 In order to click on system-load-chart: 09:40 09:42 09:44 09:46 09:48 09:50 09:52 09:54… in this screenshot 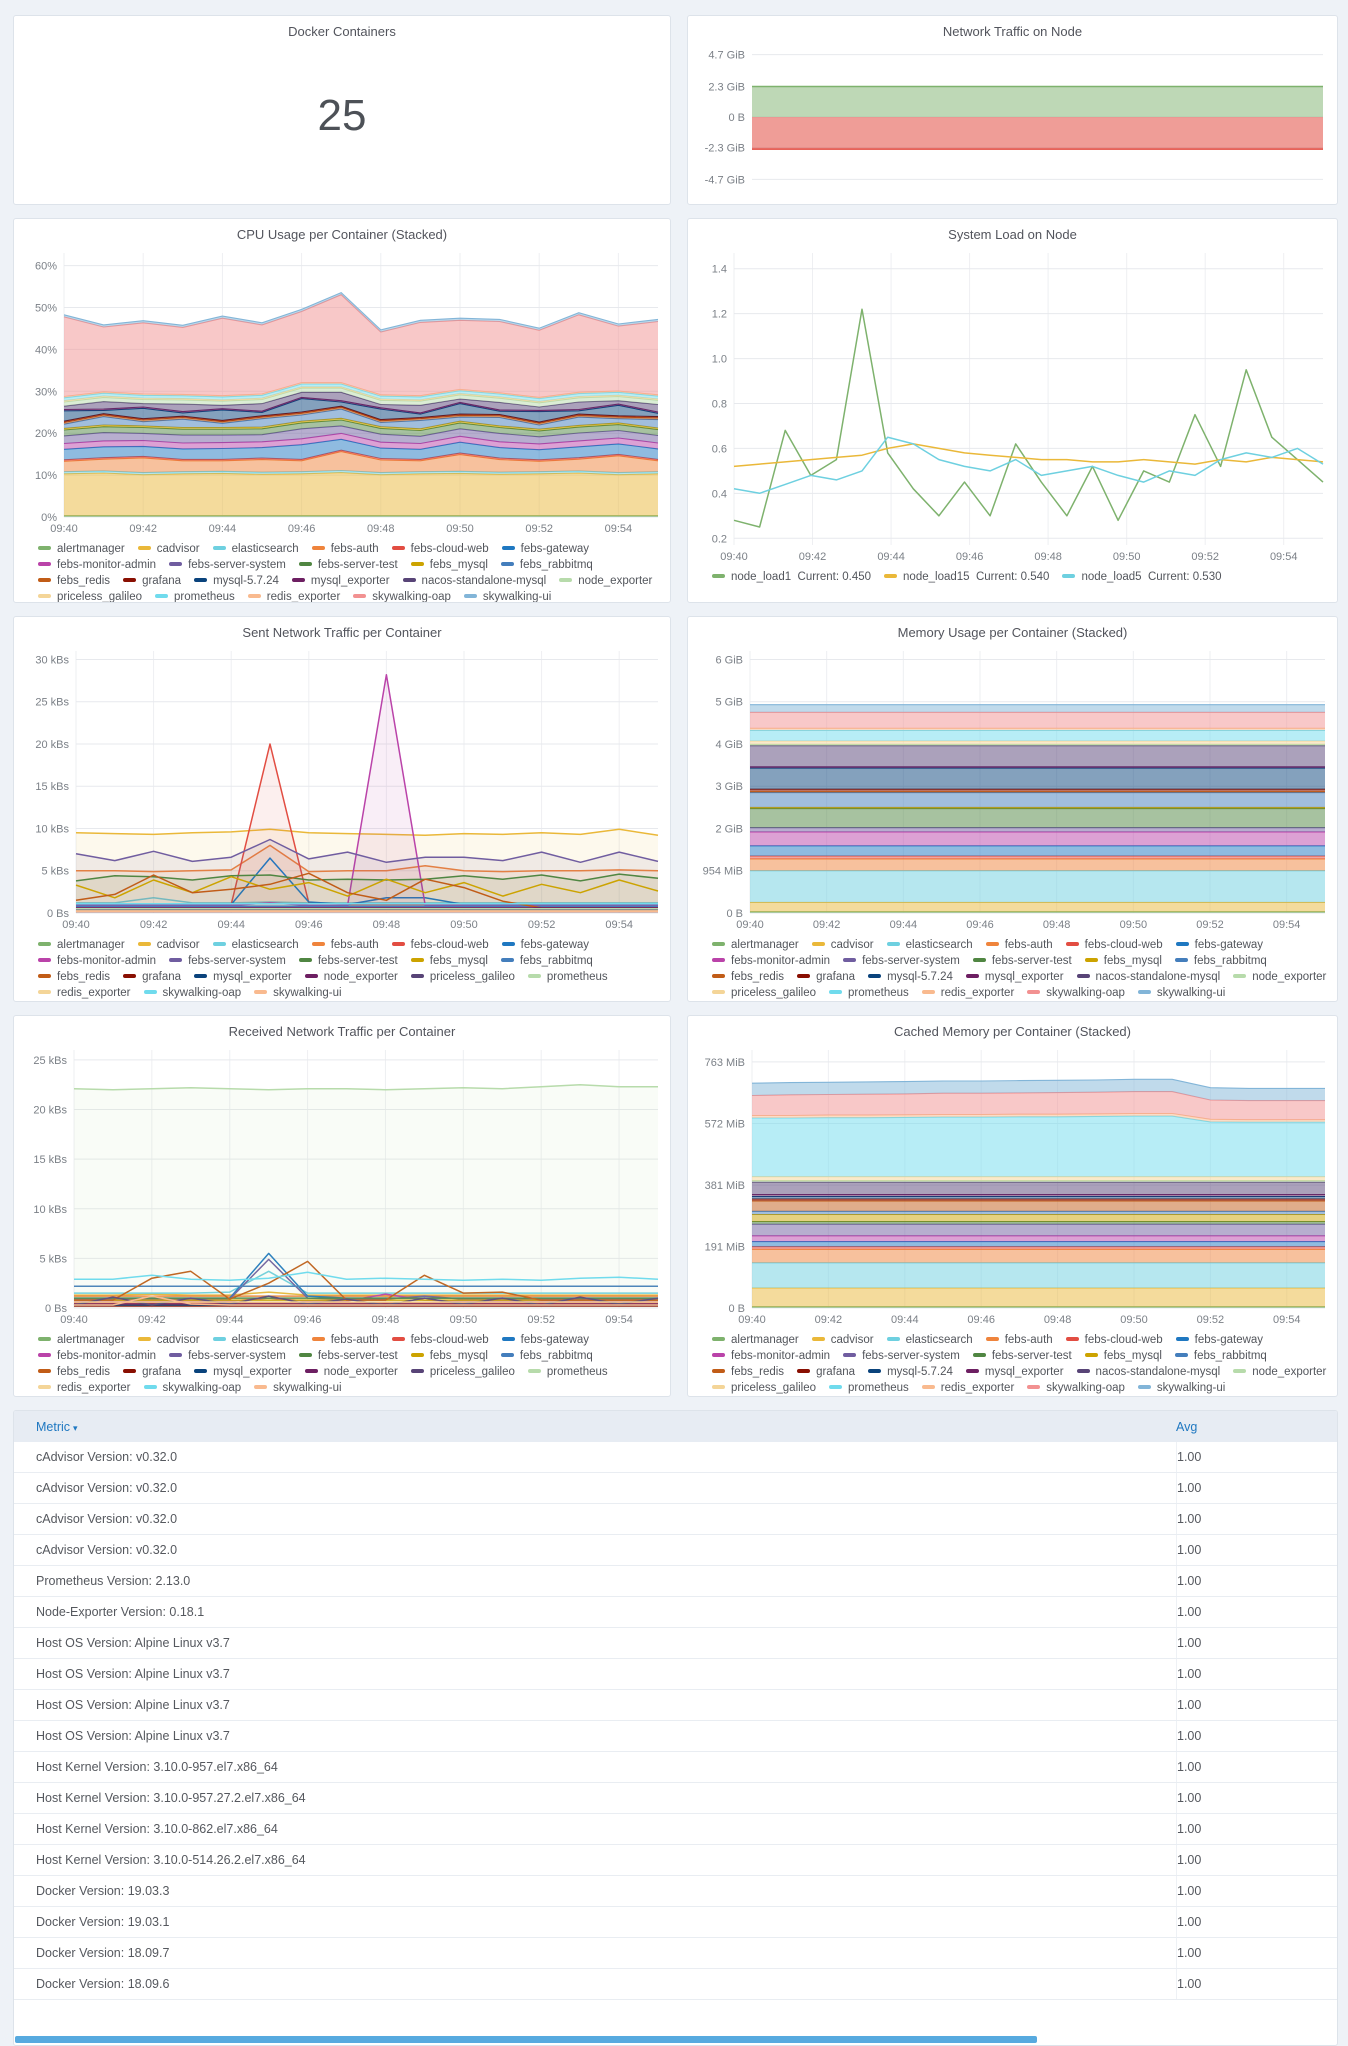, I will do `click(1012, 406)`.